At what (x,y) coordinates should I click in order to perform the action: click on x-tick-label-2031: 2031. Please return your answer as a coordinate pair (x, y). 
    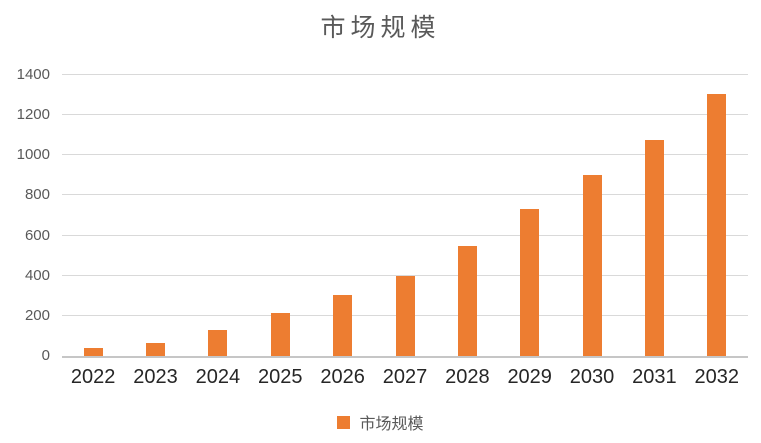
    Looking at the image, I should click on (654, 377).